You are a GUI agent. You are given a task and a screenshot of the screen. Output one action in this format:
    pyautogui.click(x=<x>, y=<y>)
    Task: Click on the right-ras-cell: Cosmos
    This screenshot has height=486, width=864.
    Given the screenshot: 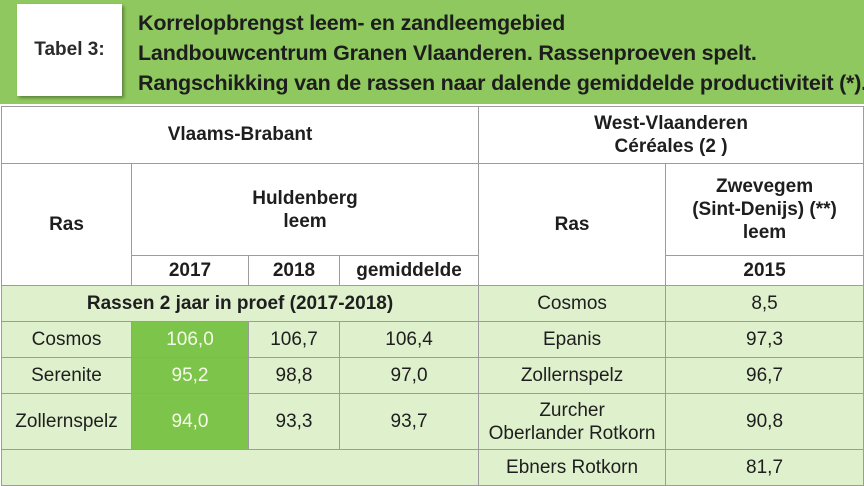 What is the action you would take?
    pyautogui.click(x=572, y=303)
    